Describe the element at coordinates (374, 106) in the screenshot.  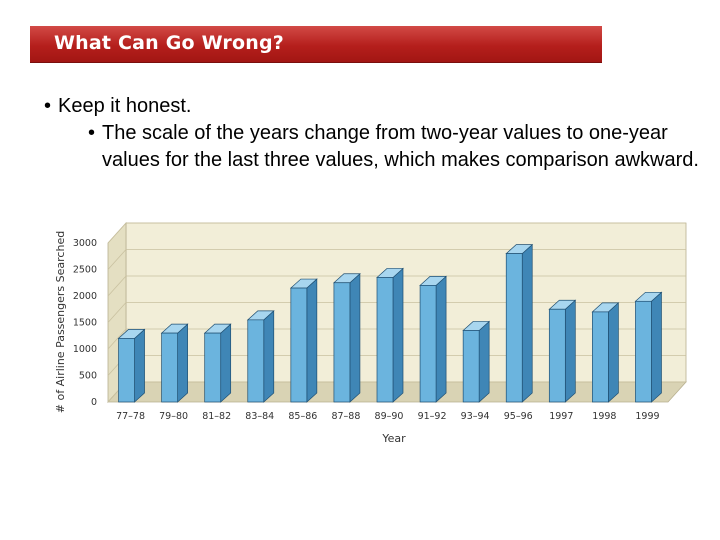
I see `bullet-main: Keep it honest.` at that location.